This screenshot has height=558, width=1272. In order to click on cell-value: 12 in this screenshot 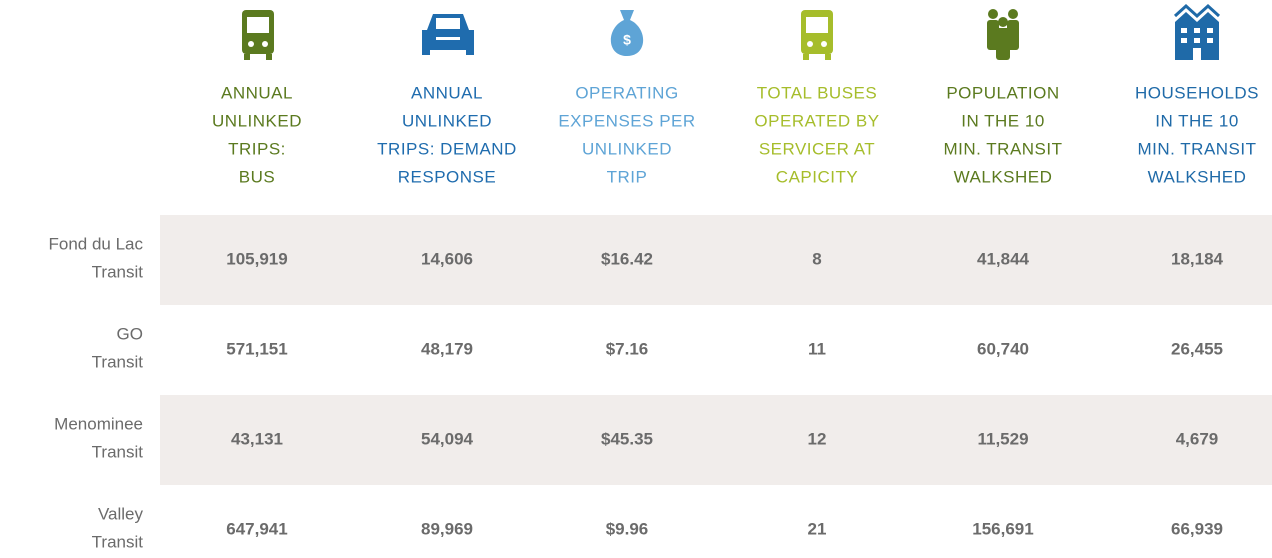, I will do `click(817, 438)`.